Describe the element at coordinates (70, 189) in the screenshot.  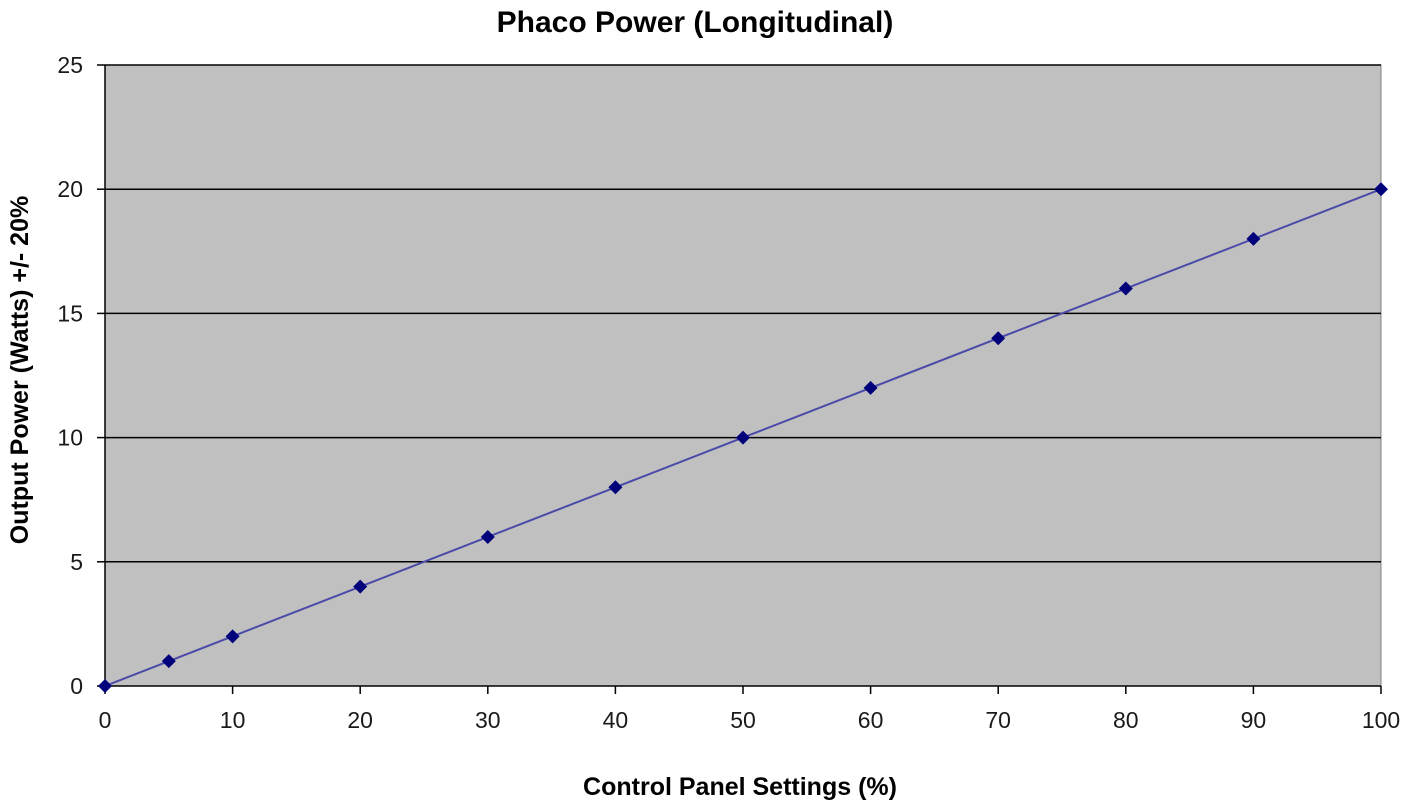
I see `y-tick-label-20: 20` at that location.